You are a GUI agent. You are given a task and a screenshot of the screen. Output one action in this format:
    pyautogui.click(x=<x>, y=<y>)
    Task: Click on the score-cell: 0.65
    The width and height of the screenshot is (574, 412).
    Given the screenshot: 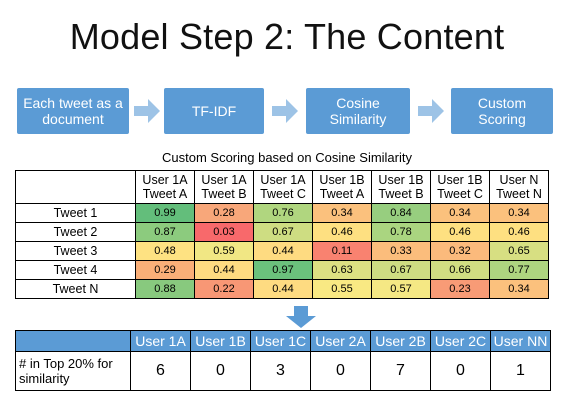 What is the action you would take?
    pyautogui.click(x=519, y=251)
    